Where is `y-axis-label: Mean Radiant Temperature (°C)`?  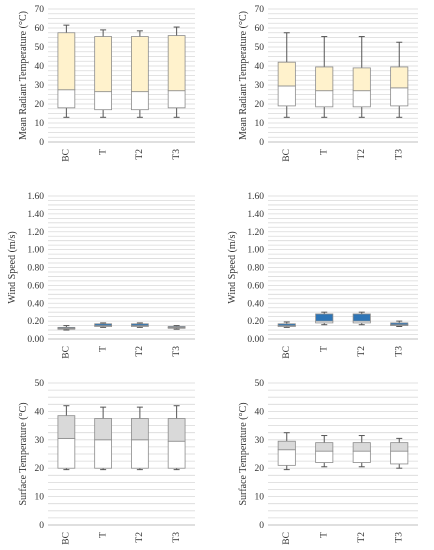
y-axis-label: Mean Radiant Temperature (°C) is located at coordinates (23, 75).